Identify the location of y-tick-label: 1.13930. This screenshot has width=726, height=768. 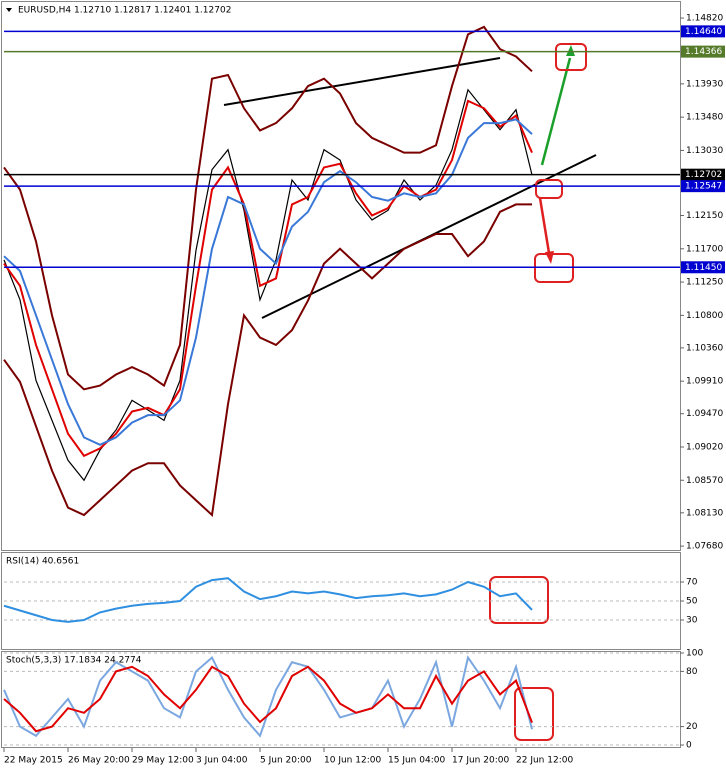
(704, 84).